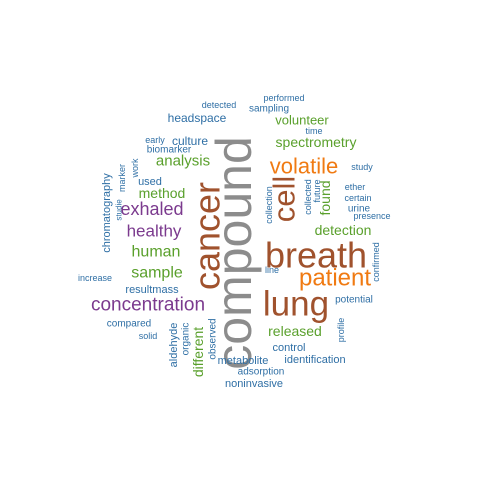 The image size is (480, 480). Describe the element at coordinates (362, 167) in the screenshot. I see `word-study: study` at that location.